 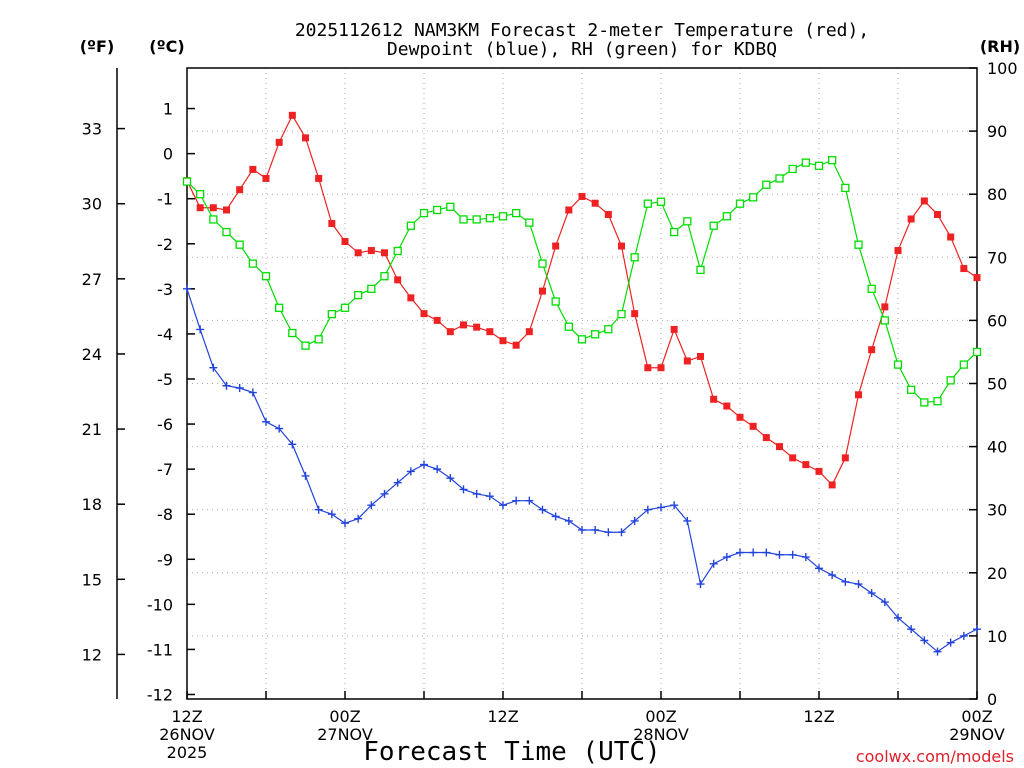 What do you see at coordinates (997, 447) in the screenshot?
I see `rh-tick-label: 40` at bounding box center [997, 447].